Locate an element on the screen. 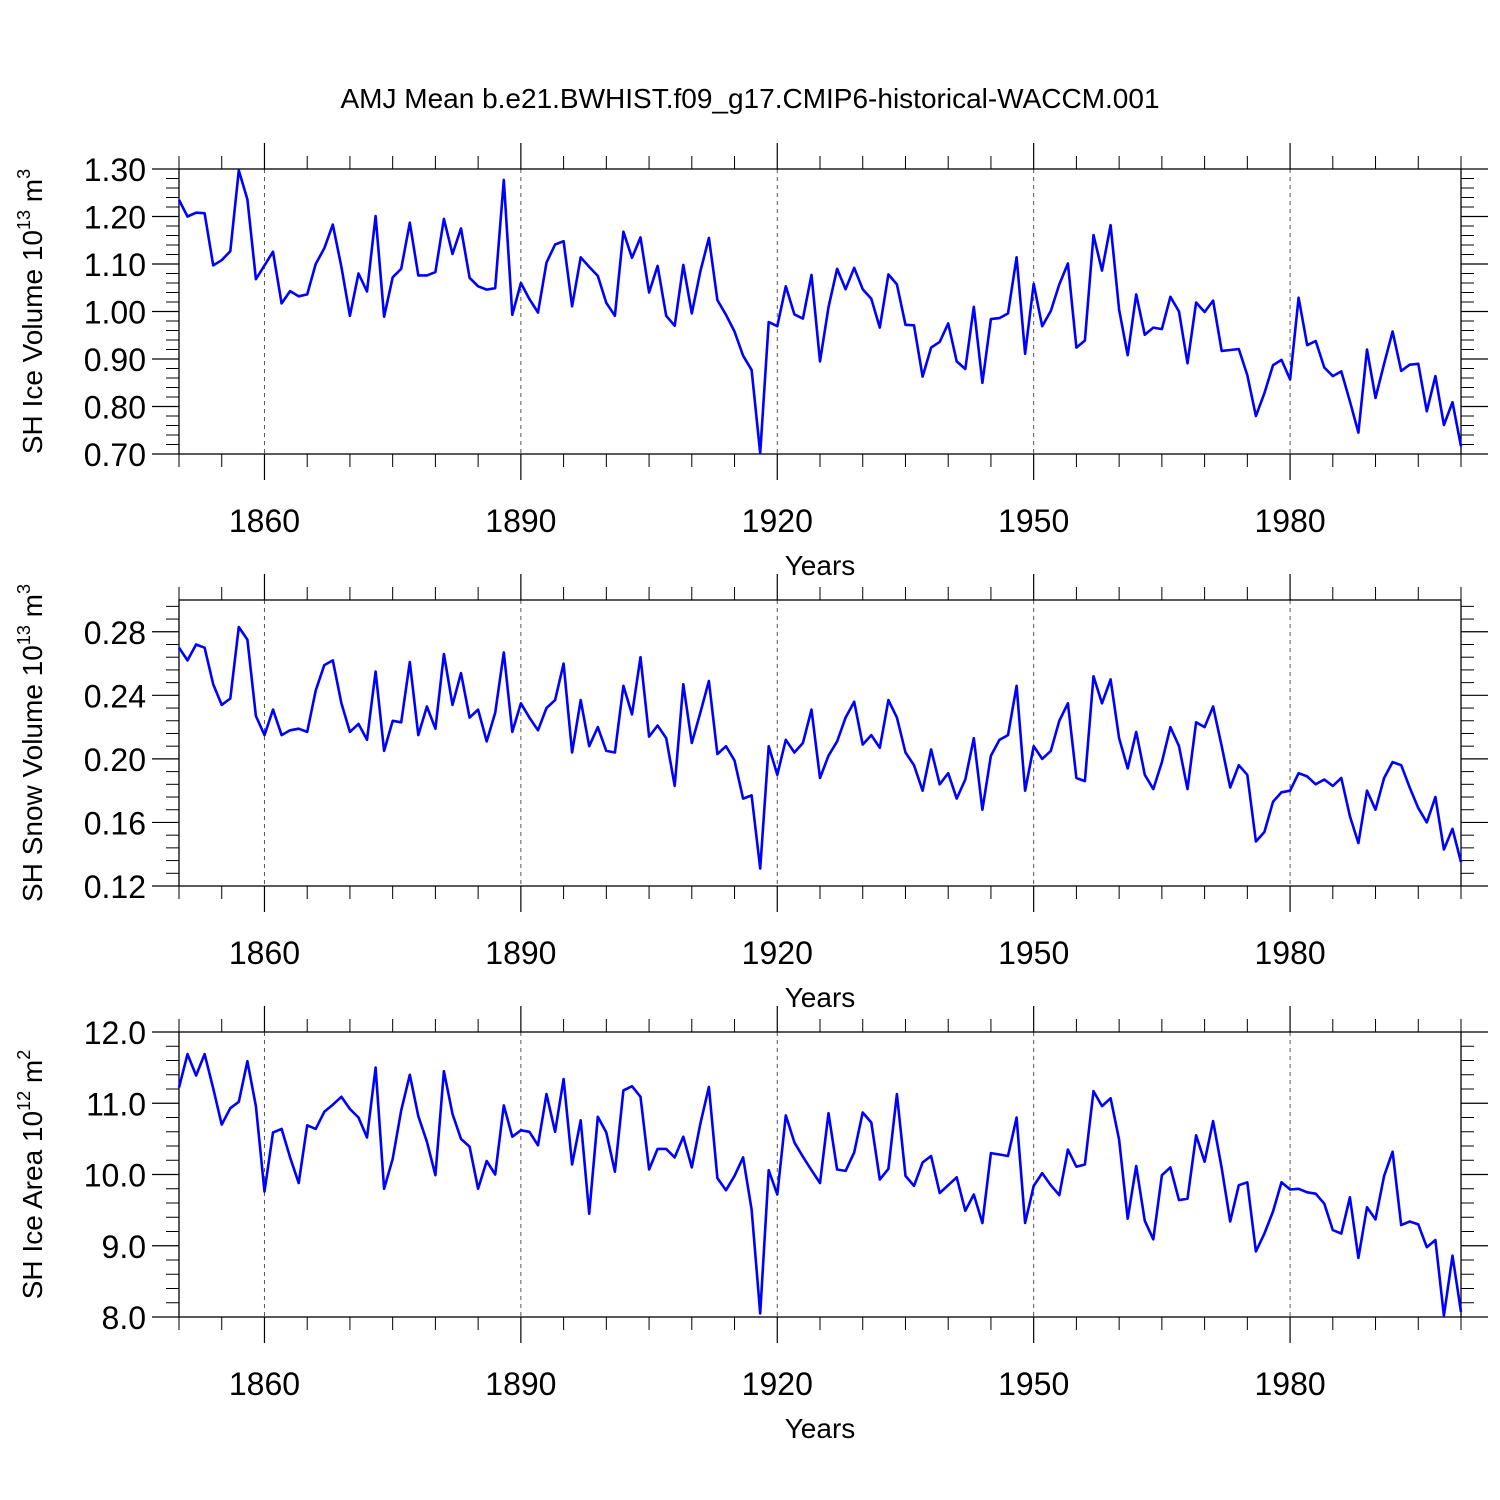 This screenshot has height=1500, width=1500. y-tick-label: 9.0 is located at coordinates (124, 1247).